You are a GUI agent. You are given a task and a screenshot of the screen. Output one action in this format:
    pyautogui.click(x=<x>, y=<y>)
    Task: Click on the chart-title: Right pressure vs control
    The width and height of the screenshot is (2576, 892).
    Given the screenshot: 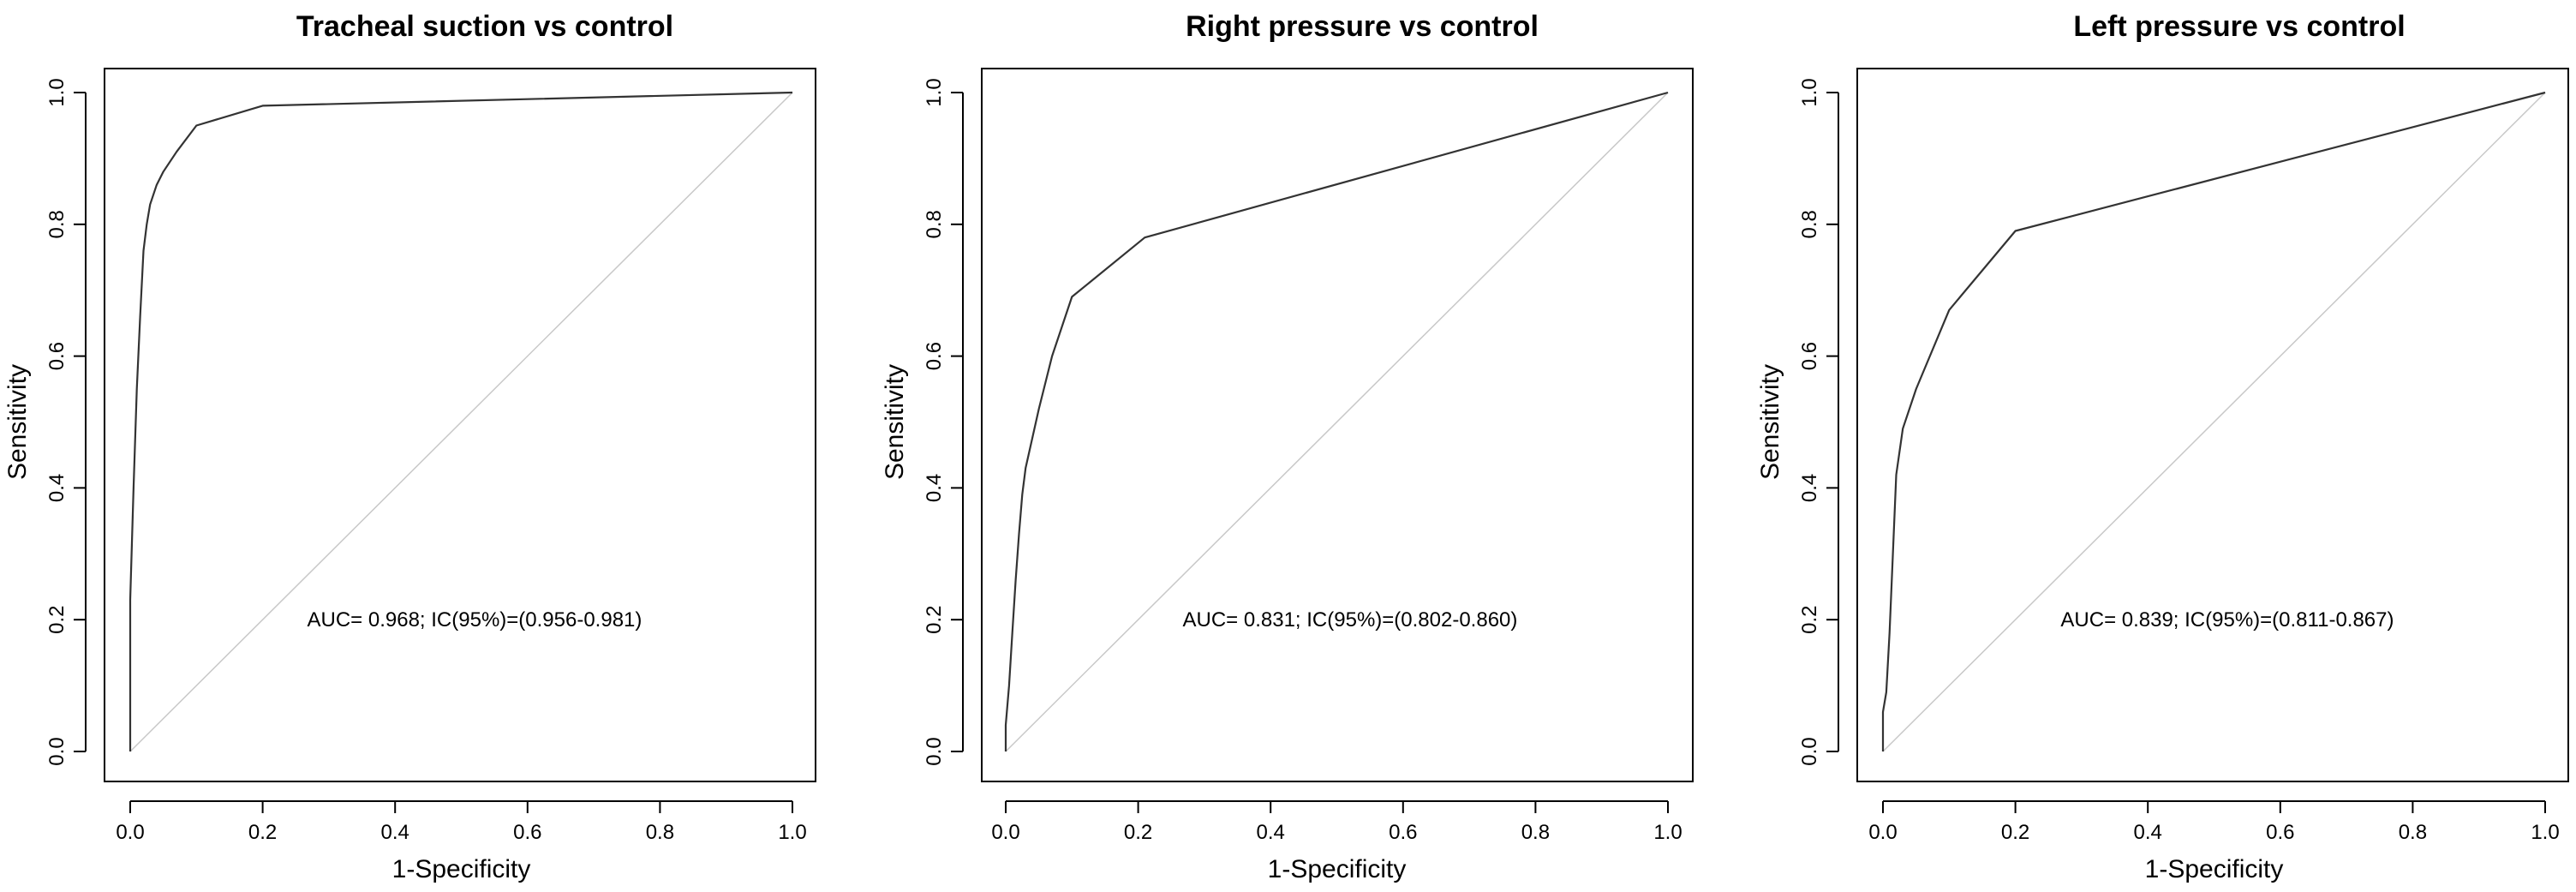 What is the action you would take?
    pyautogui.click(x=1363, y=26)
    